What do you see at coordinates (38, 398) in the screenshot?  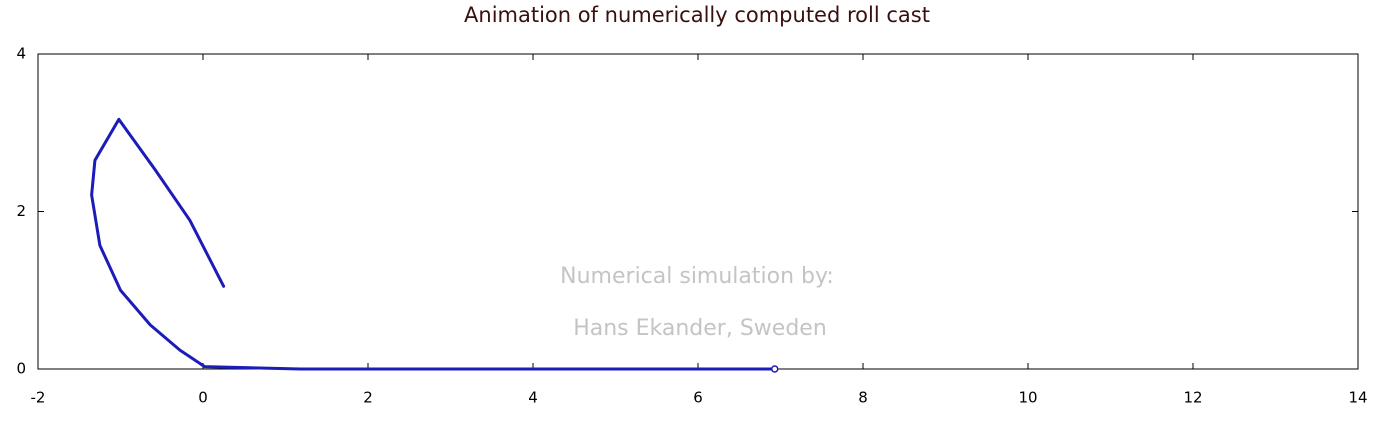 I see `x-tick-label: -2` at bounding box center [38, 398].